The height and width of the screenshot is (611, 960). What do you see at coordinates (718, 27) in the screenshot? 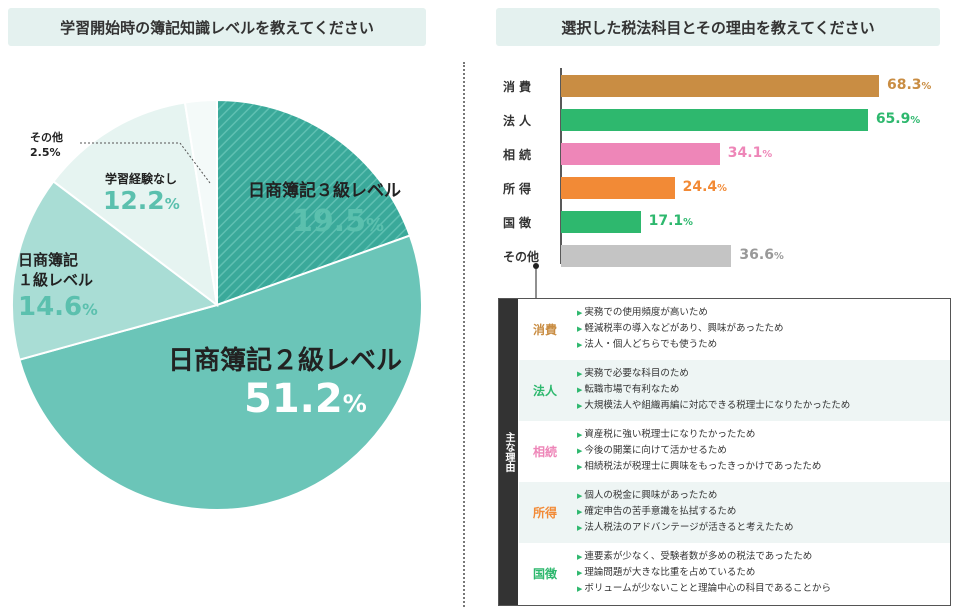
I see `right-panel-title: 選択した税法科目とその理由を教えてください` at bounding box center [718, 27].